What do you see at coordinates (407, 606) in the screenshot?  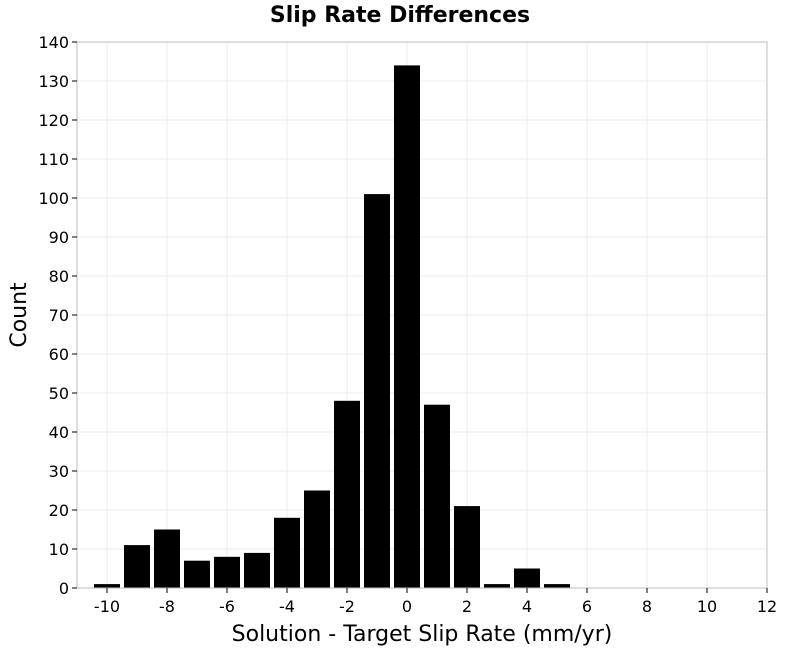 I see `x-tick-label: 0` at bounding box center [407, 606].